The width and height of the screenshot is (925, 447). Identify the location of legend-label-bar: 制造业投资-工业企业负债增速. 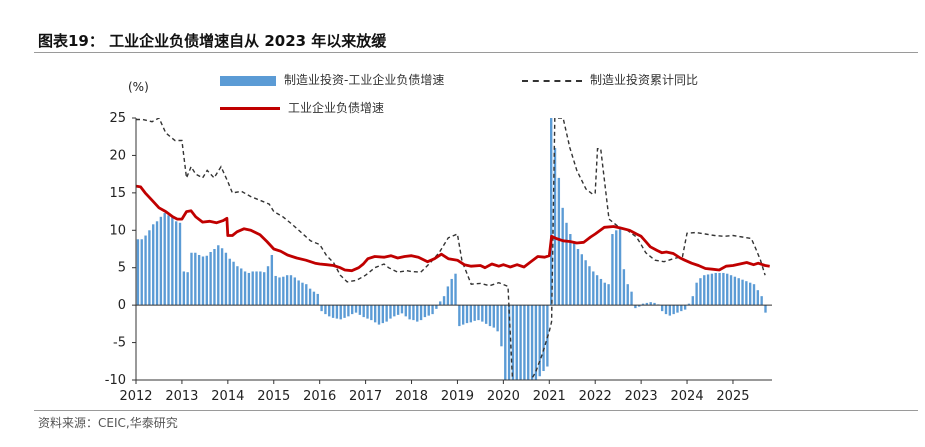
(364, 80).